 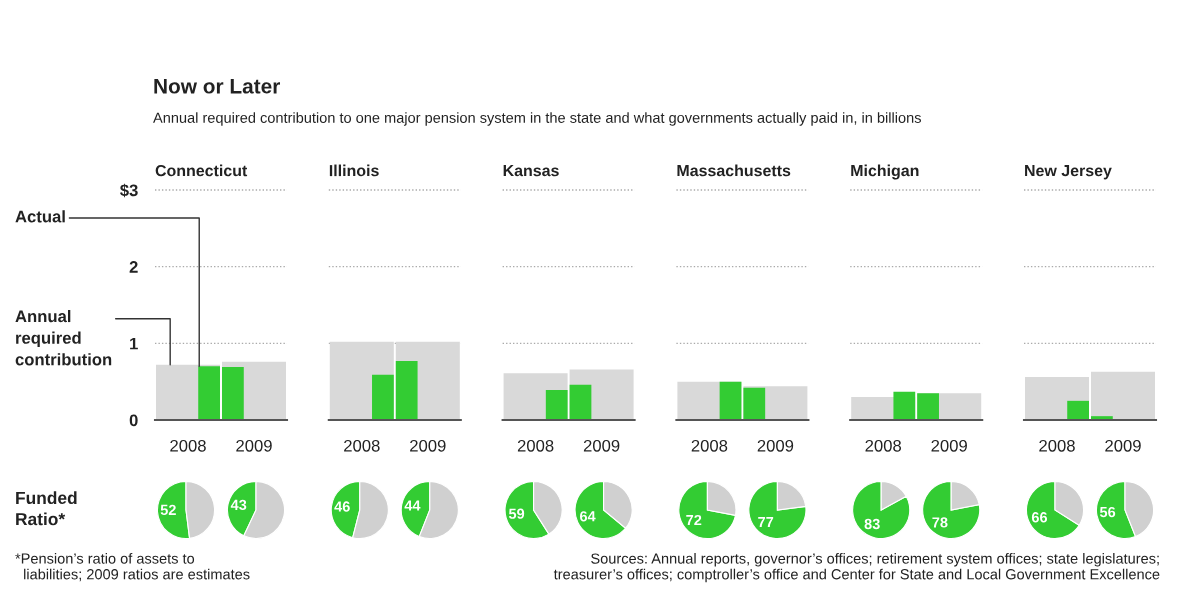 What do you see at coordinates (940, 522) in the screenshot?
I see `data-label: 78` at bounding box center [940, 522].